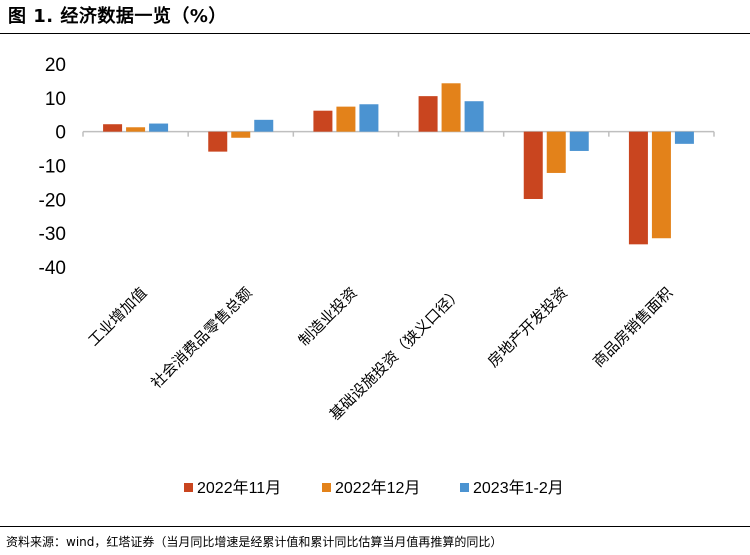  I want to click on source-rule, so click(375, 526).